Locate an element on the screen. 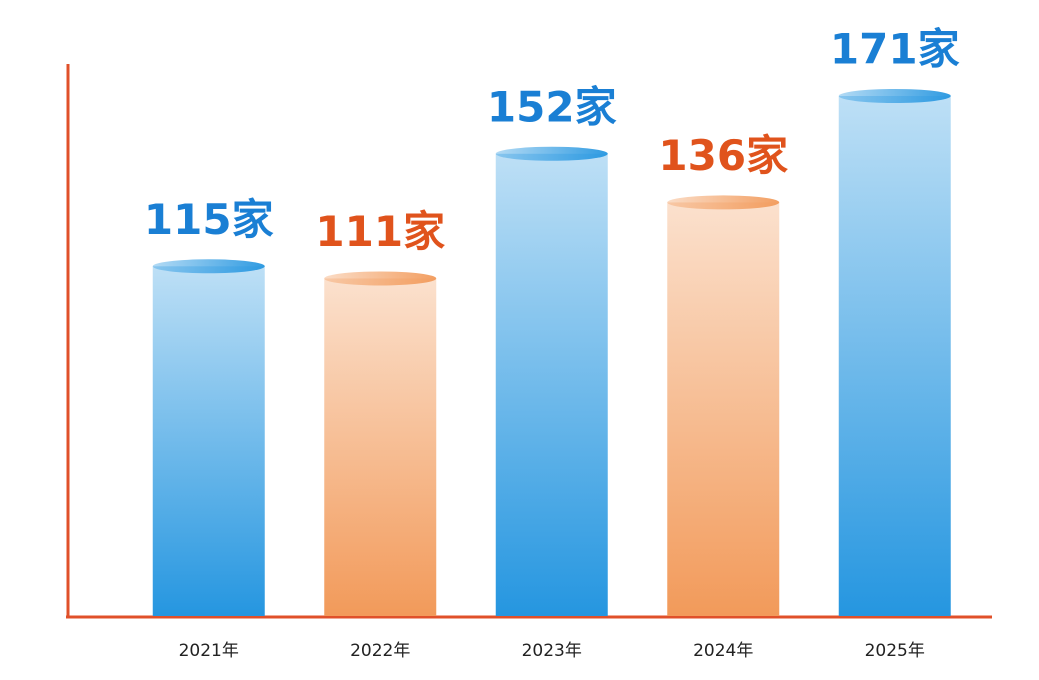 This screenshot has width=1039, height=680. value-label: 171家 is located at coordinates (895, 49).